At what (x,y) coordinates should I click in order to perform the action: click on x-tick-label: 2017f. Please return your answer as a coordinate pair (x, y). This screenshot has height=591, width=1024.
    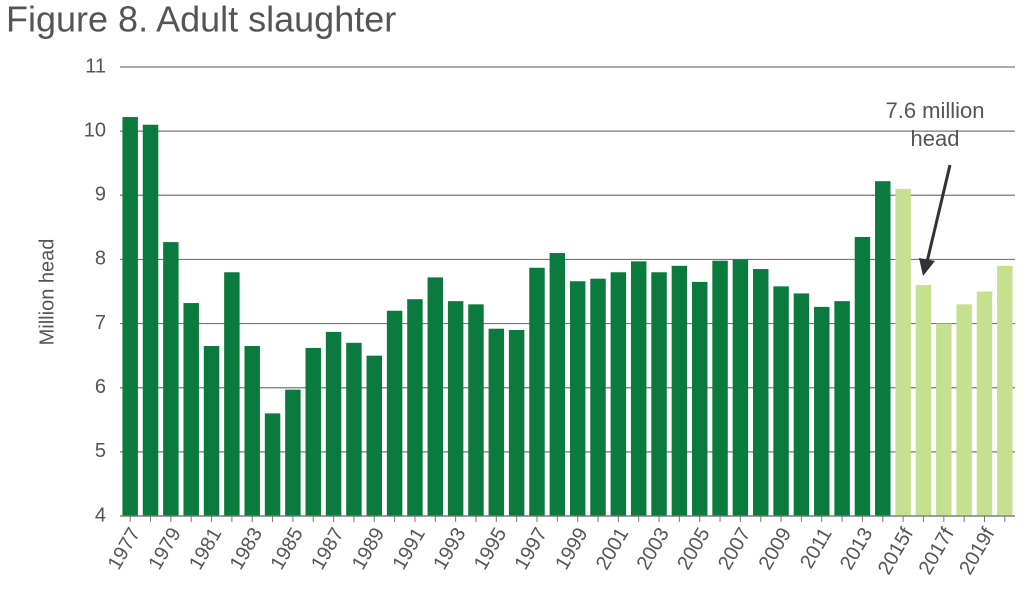
    Looking at the image, I should click on (937, 551).